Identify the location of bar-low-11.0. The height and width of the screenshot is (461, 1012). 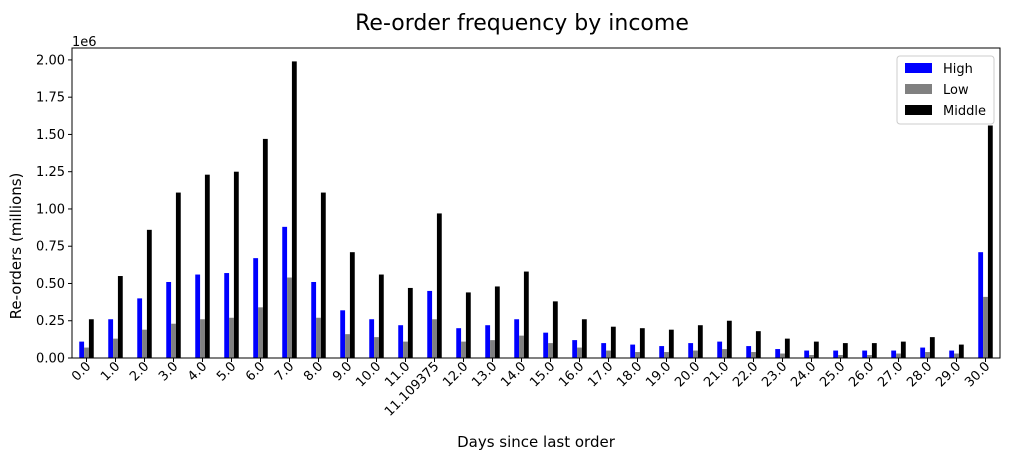
(405, 349).